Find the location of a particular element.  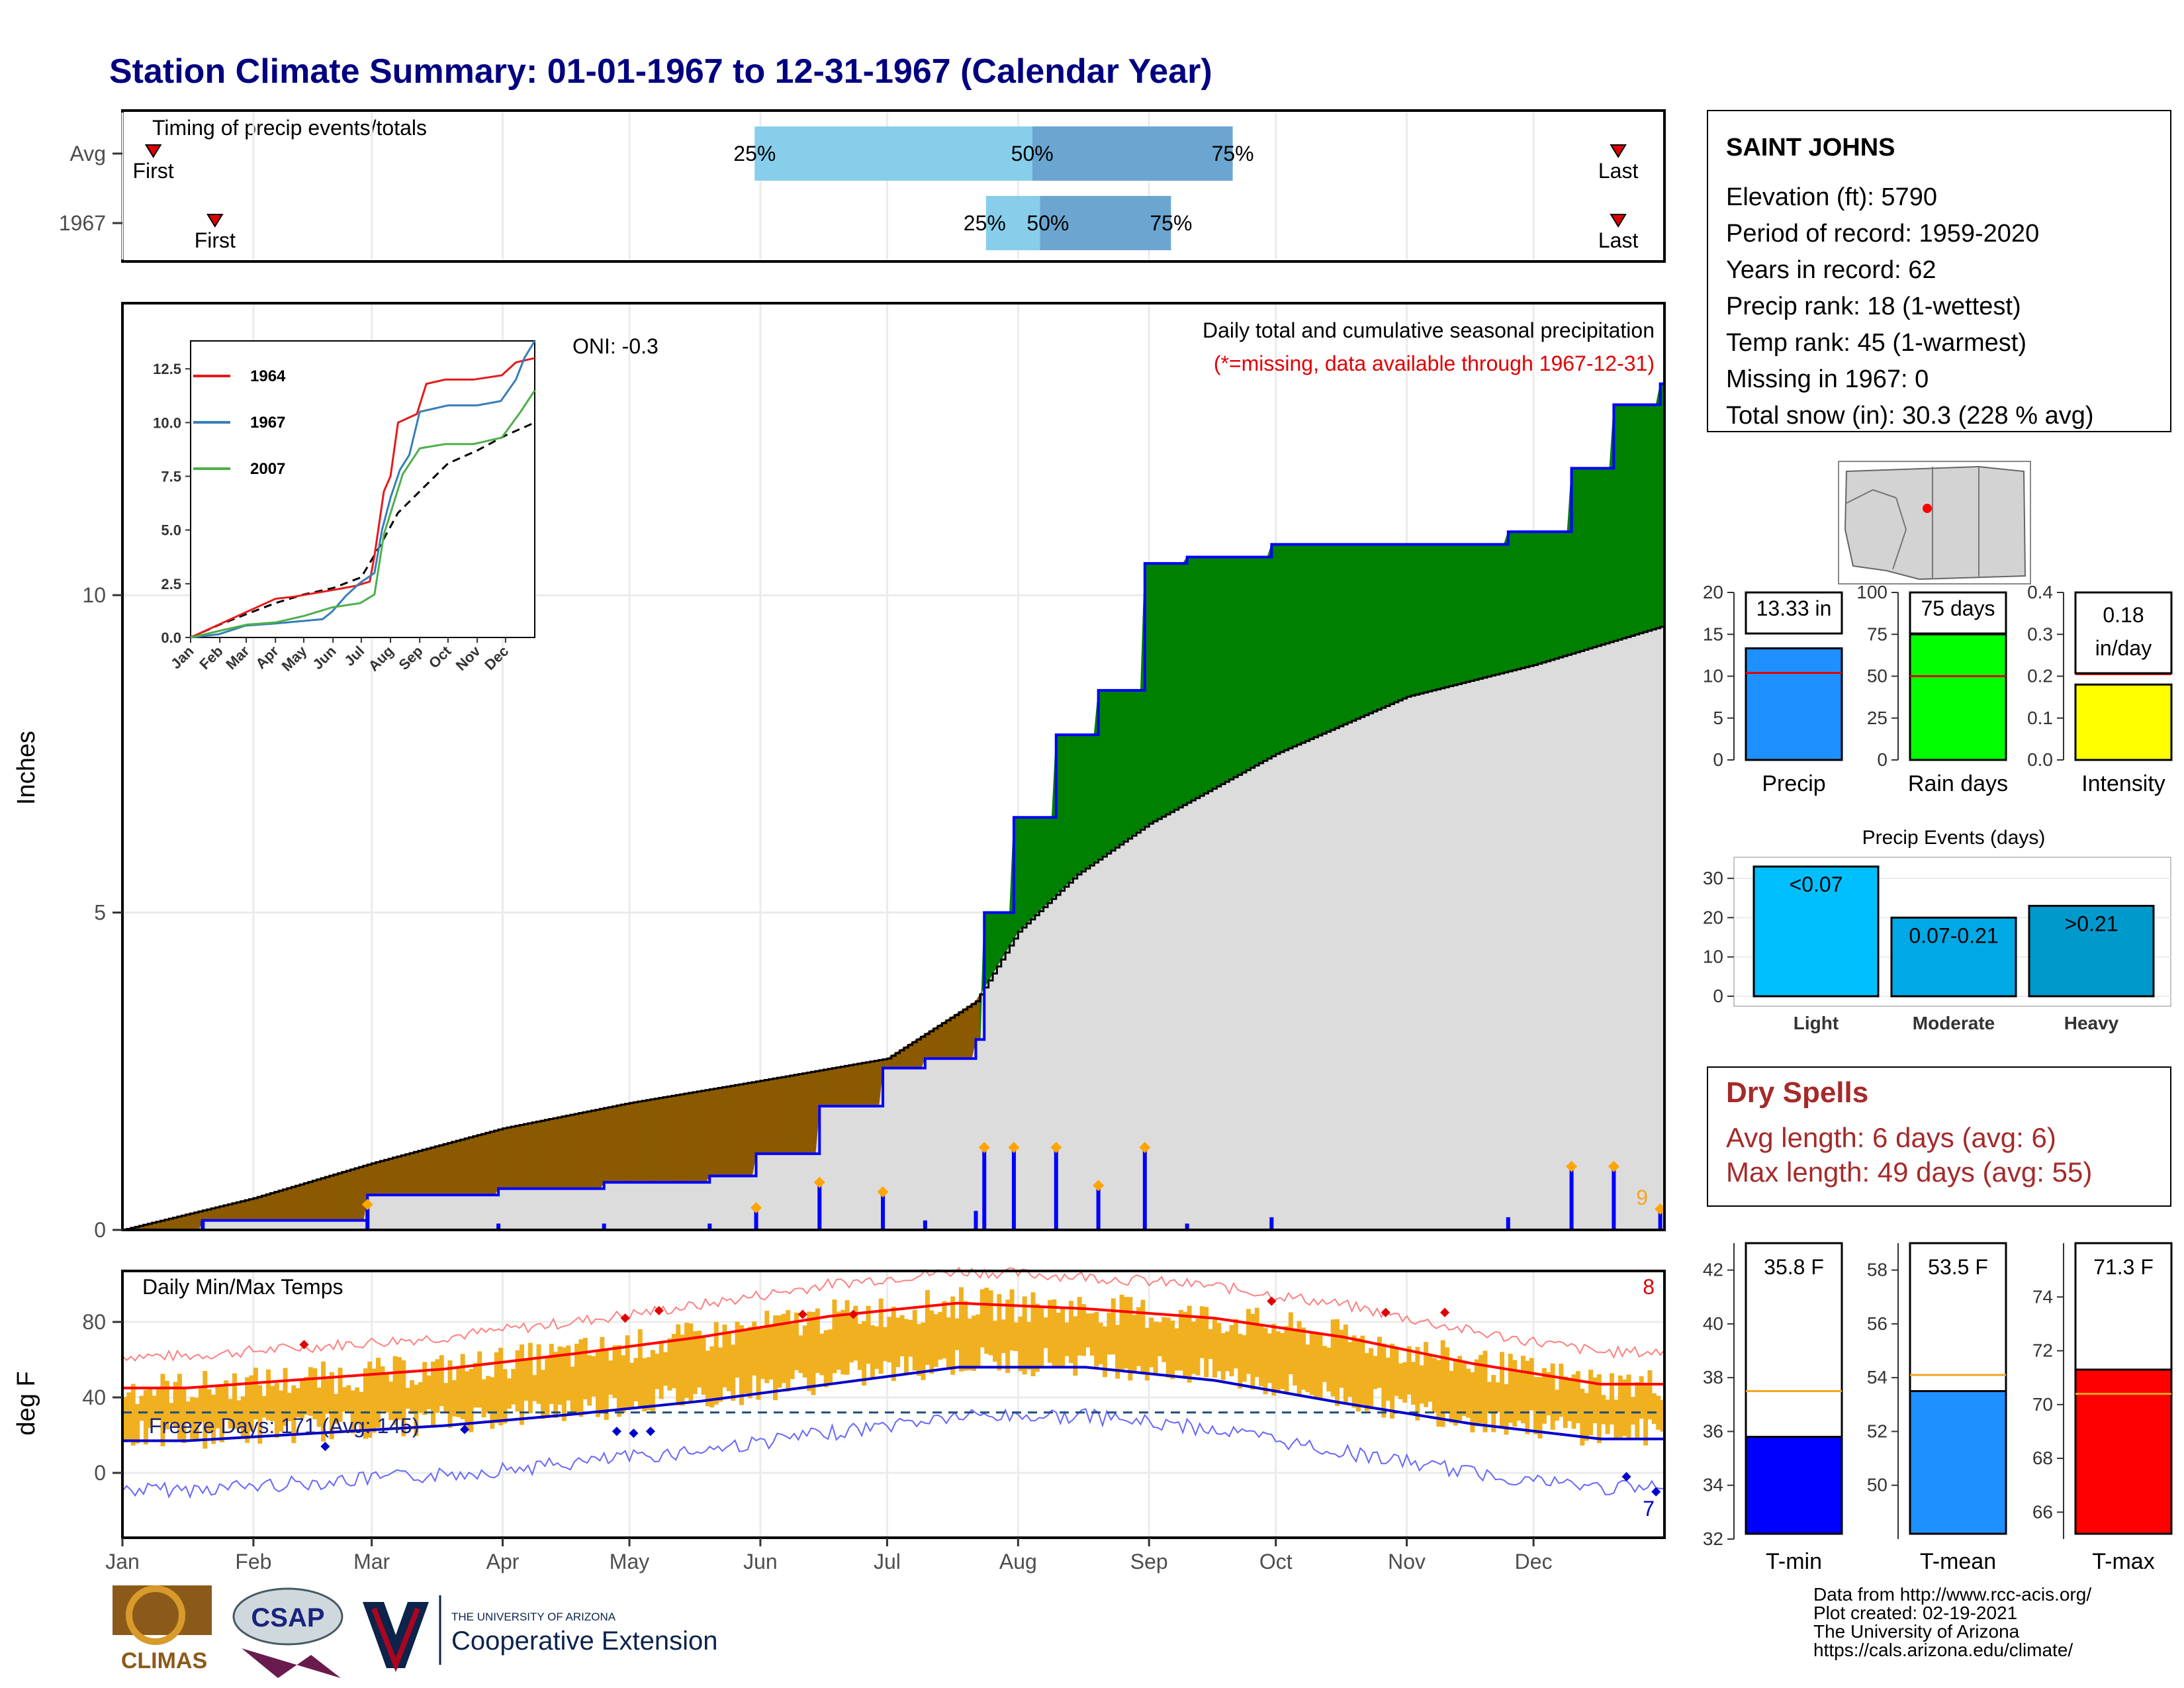

inset-ytick-label: 0.0 is located at coordinates (171, 638).